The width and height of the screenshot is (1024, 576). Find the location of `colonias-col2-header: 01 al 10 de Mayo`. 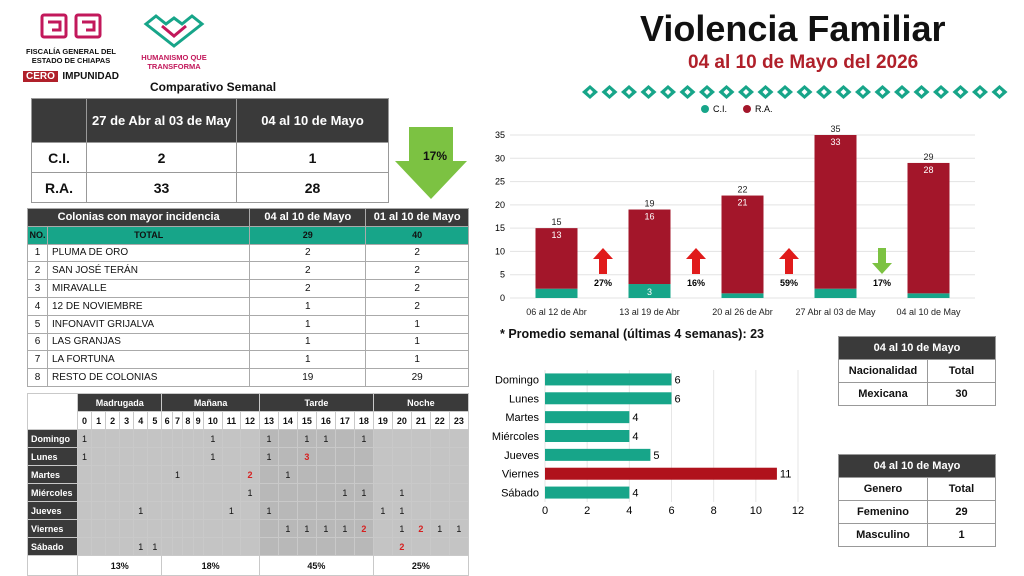

colonias-col2-header: 01 al 10 de Mayo is located at coordinates (417, 217).